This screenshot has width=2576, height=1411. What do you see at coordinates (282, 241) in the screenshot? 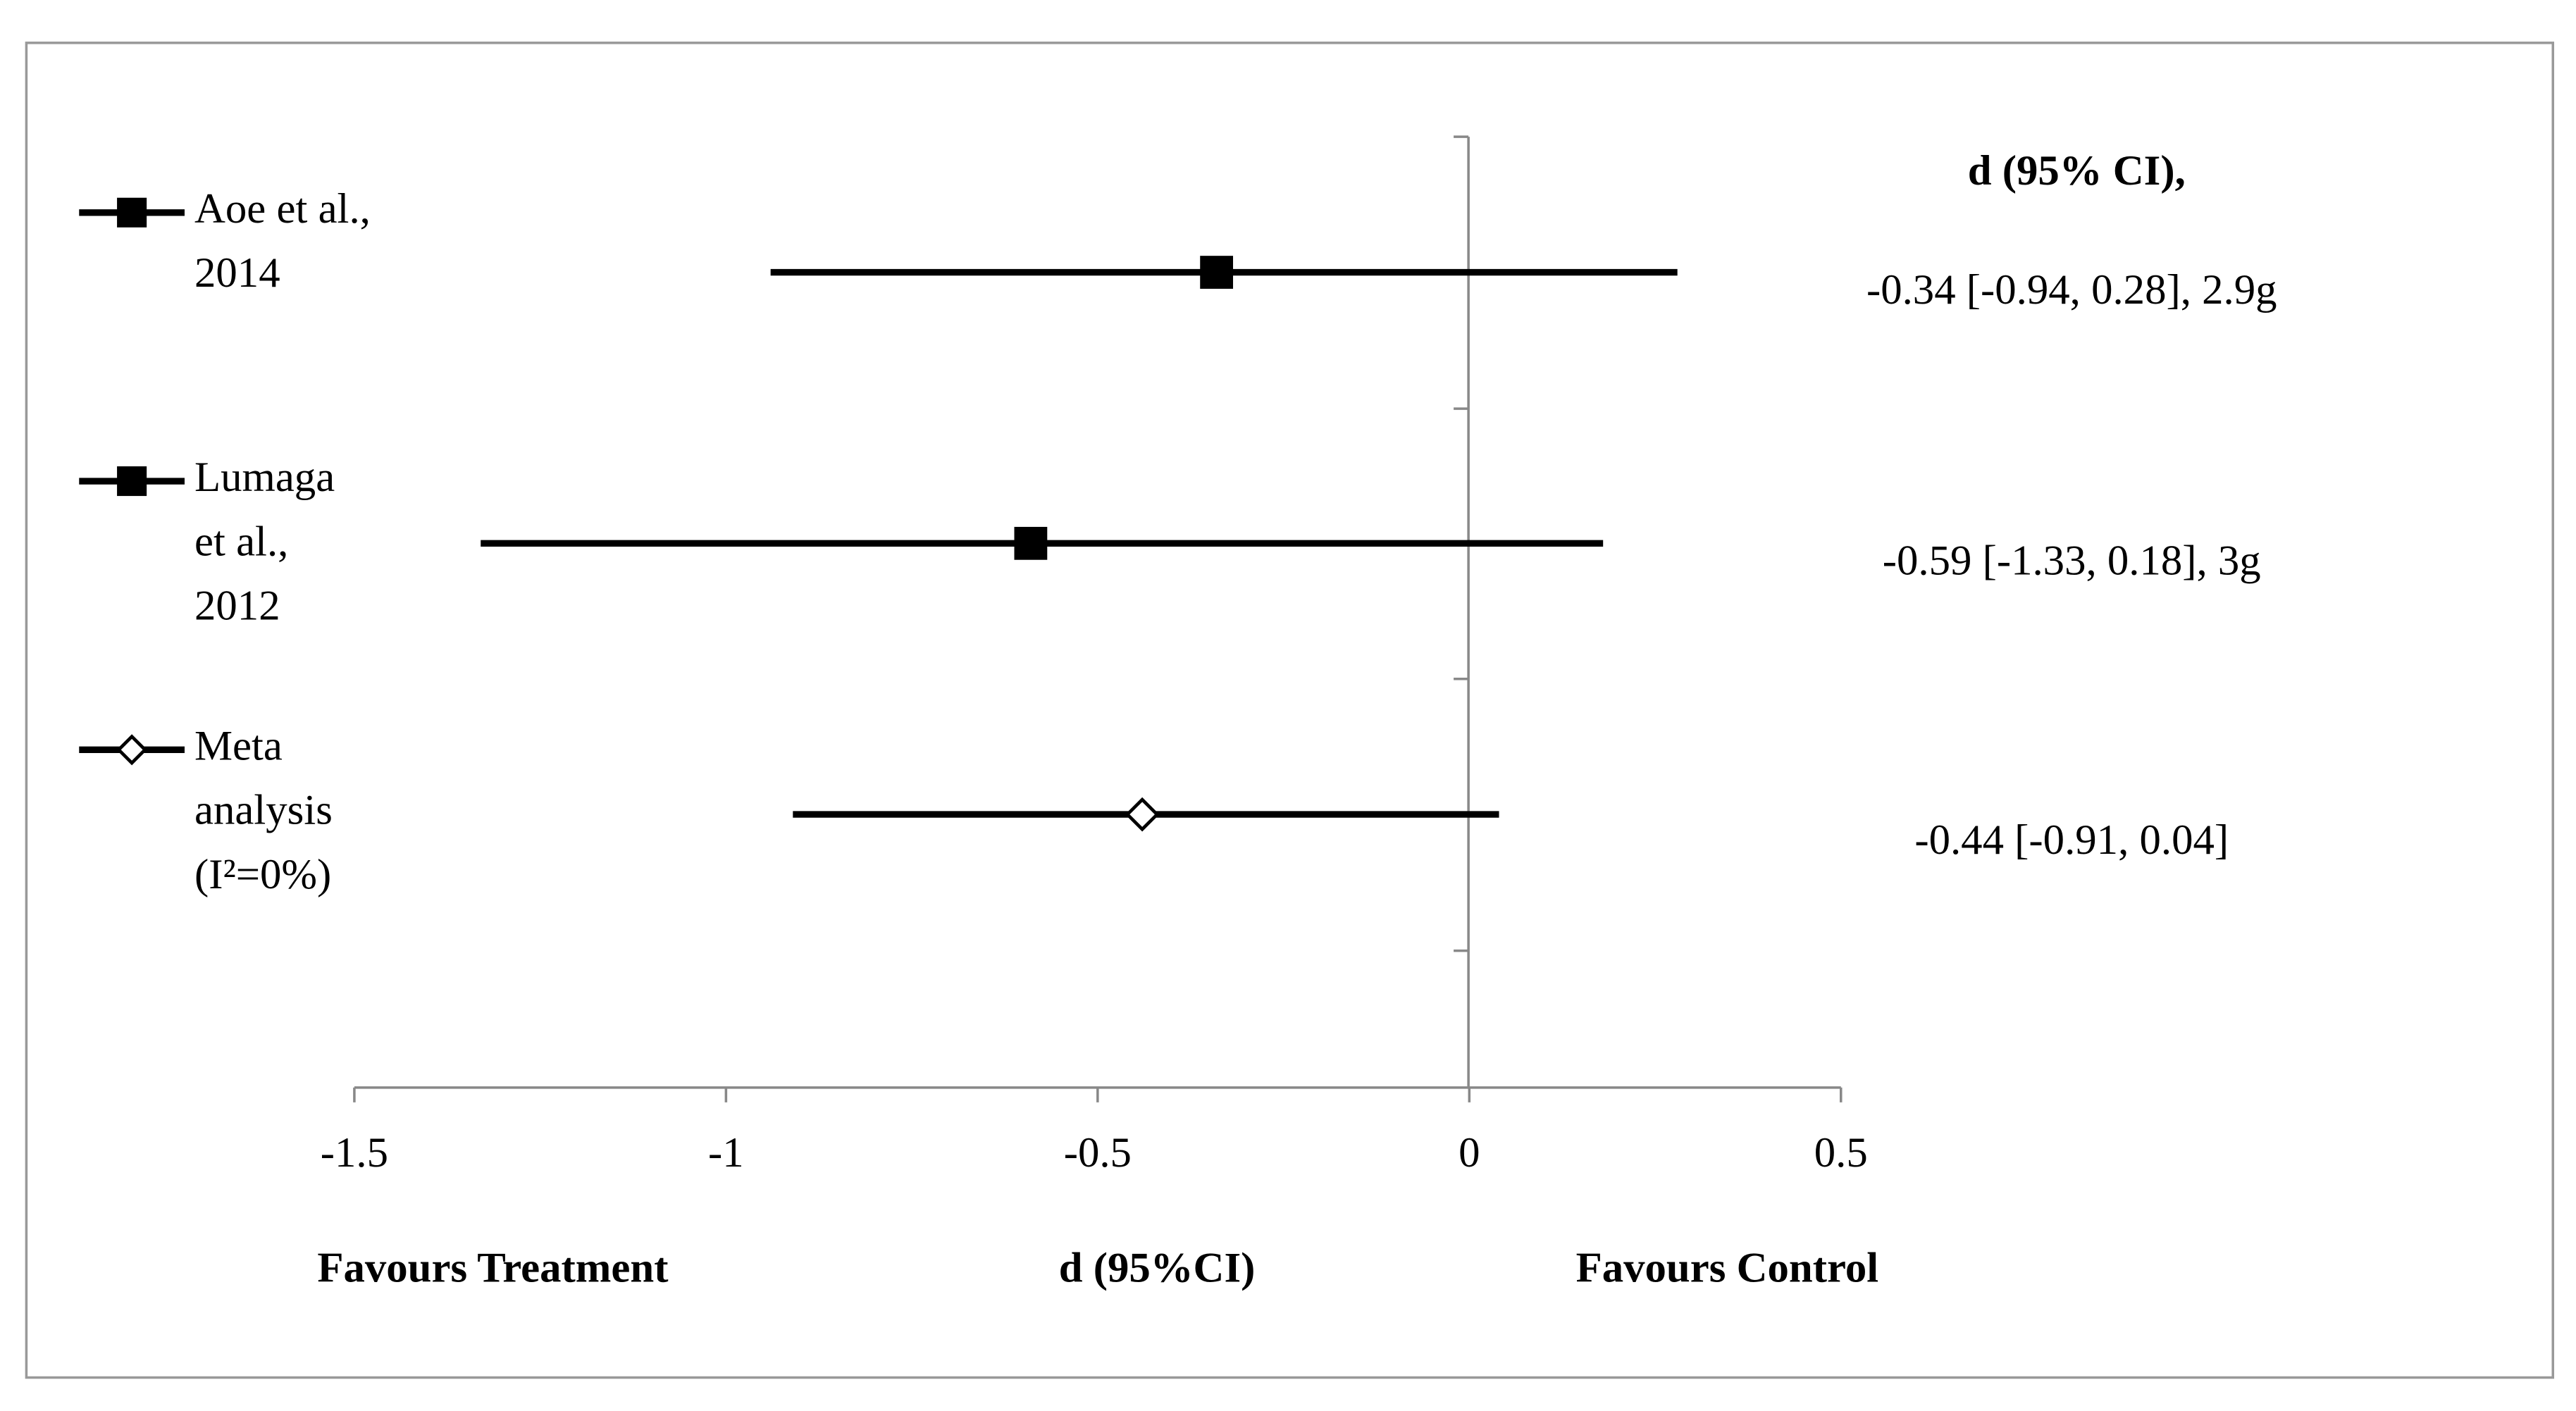
I see `legend-label: Aoe et al., 2014` at bounding box center [282, 241].